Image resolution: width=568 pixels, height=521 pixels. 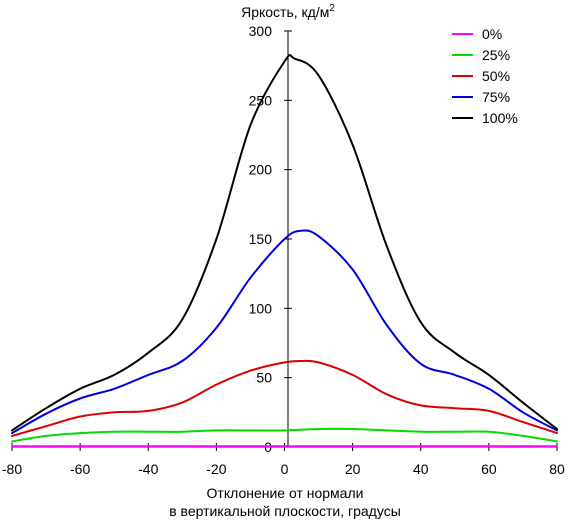 What do you see at coordinates (285, 493) in the screenshot?
I see `x-axis-title-line1: Отклонение от нормали` at bounding box center [285, 493].